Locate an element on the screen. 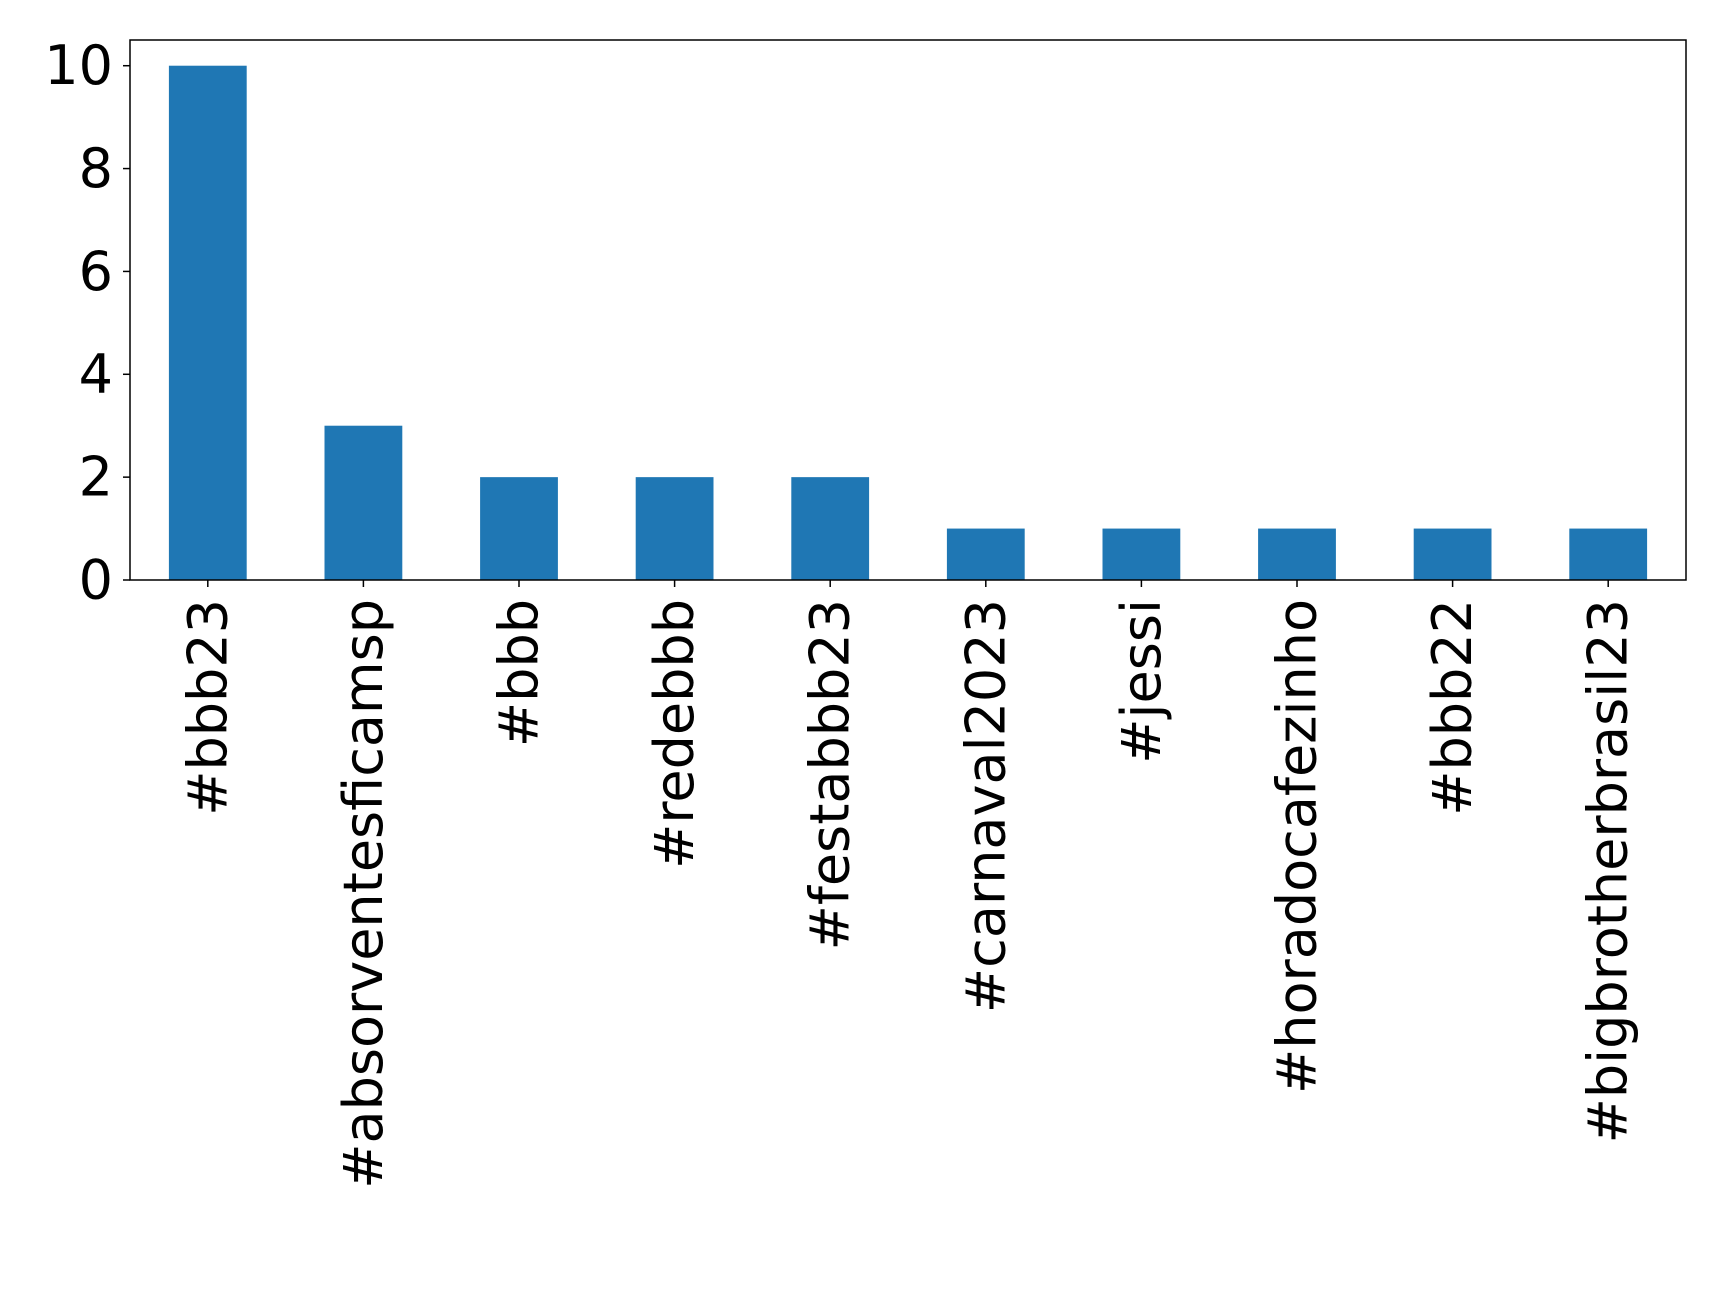 The height and width of the screenshot is (1310, 1719). y-tick-label: 2 is located at coordinates (96, 477).